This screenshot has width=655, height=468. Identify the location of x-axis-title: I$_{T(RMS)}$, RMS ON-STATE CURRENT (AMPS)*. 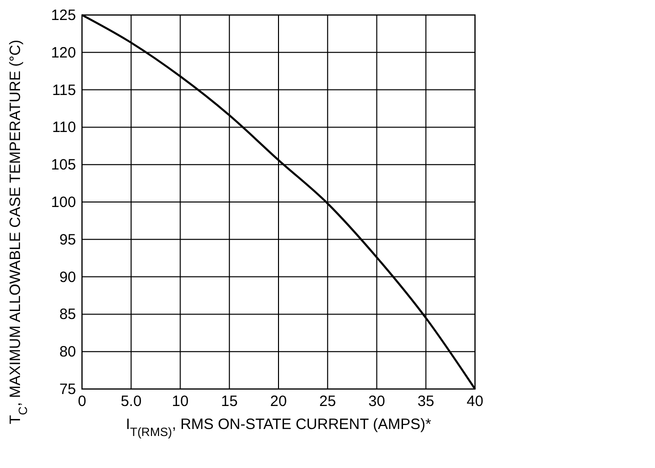
(279, 427).